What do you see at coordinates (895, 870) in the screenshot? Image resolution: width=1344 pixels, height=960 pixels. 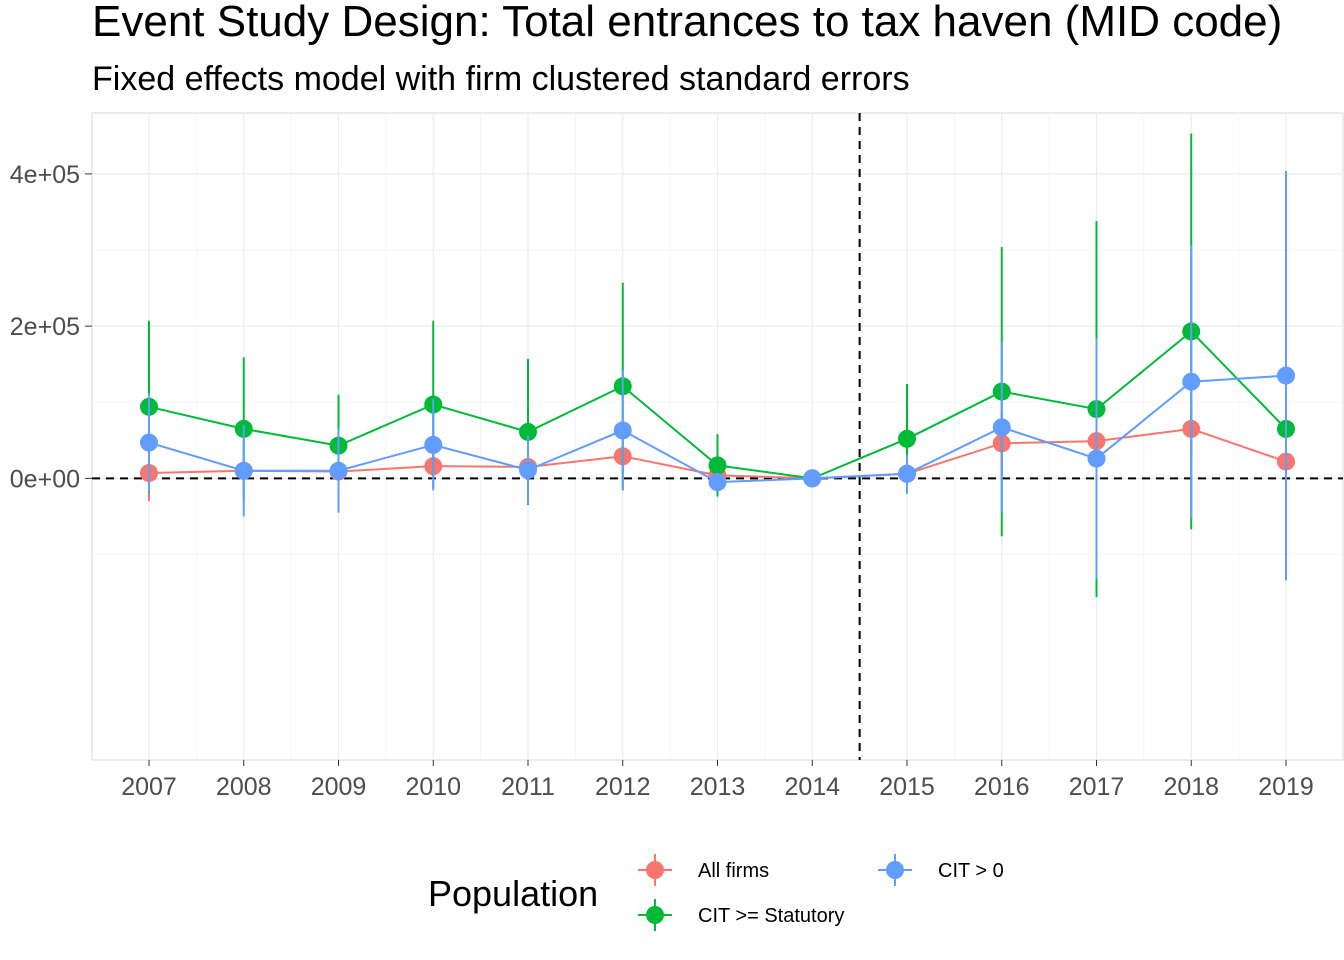 I see `legend-key-cit-positive-point` at bounding box center [895, 870].